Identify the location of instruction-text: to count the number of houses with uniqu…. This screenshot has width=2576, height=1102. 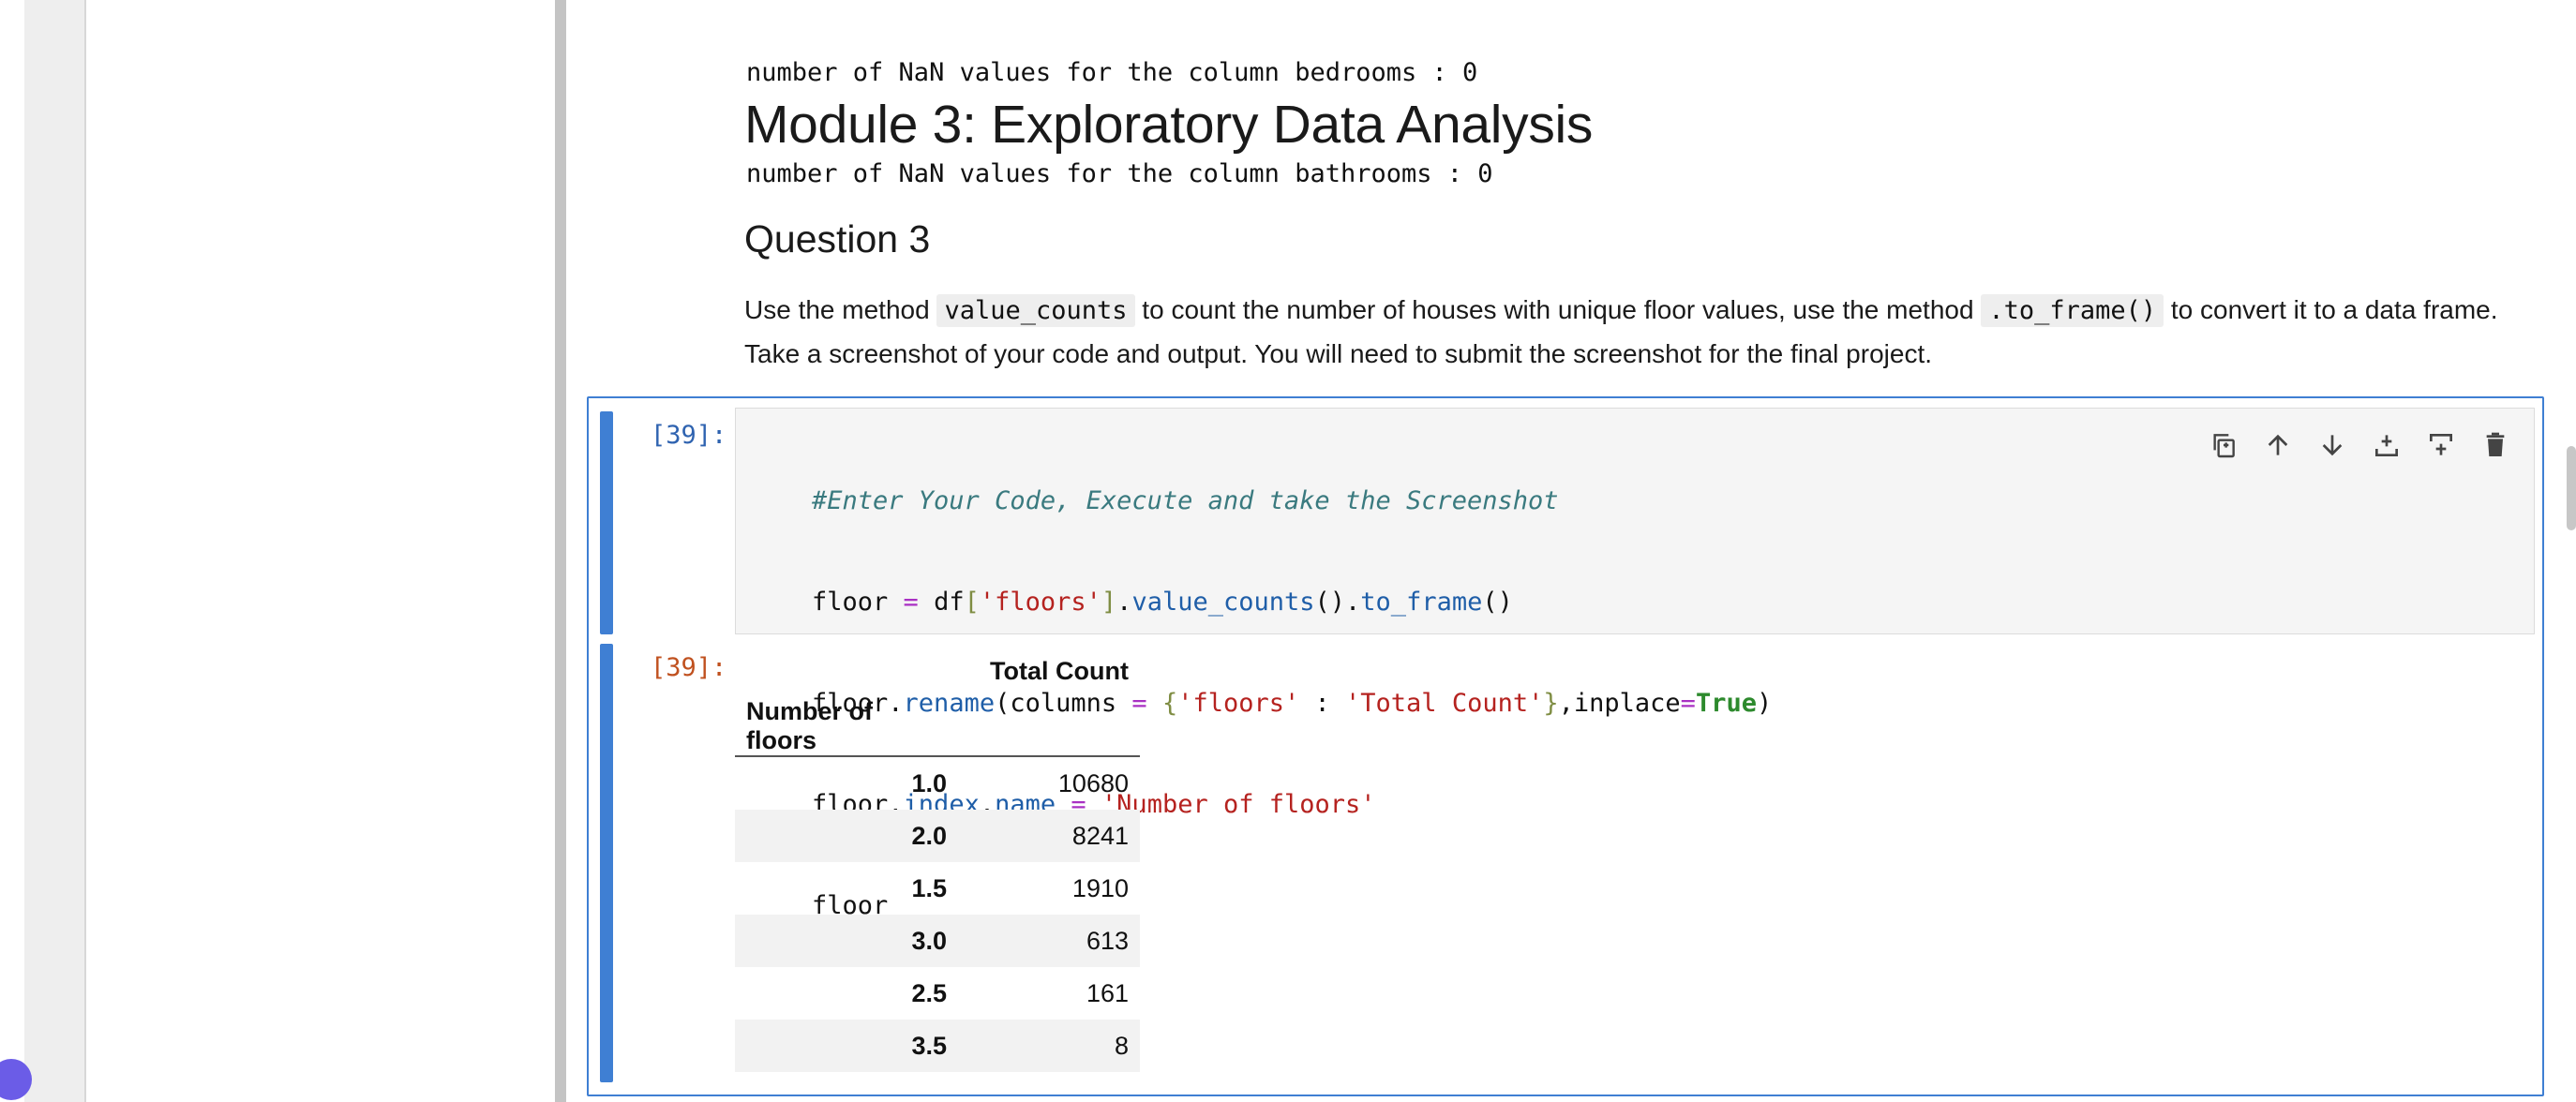
(1558, 309).